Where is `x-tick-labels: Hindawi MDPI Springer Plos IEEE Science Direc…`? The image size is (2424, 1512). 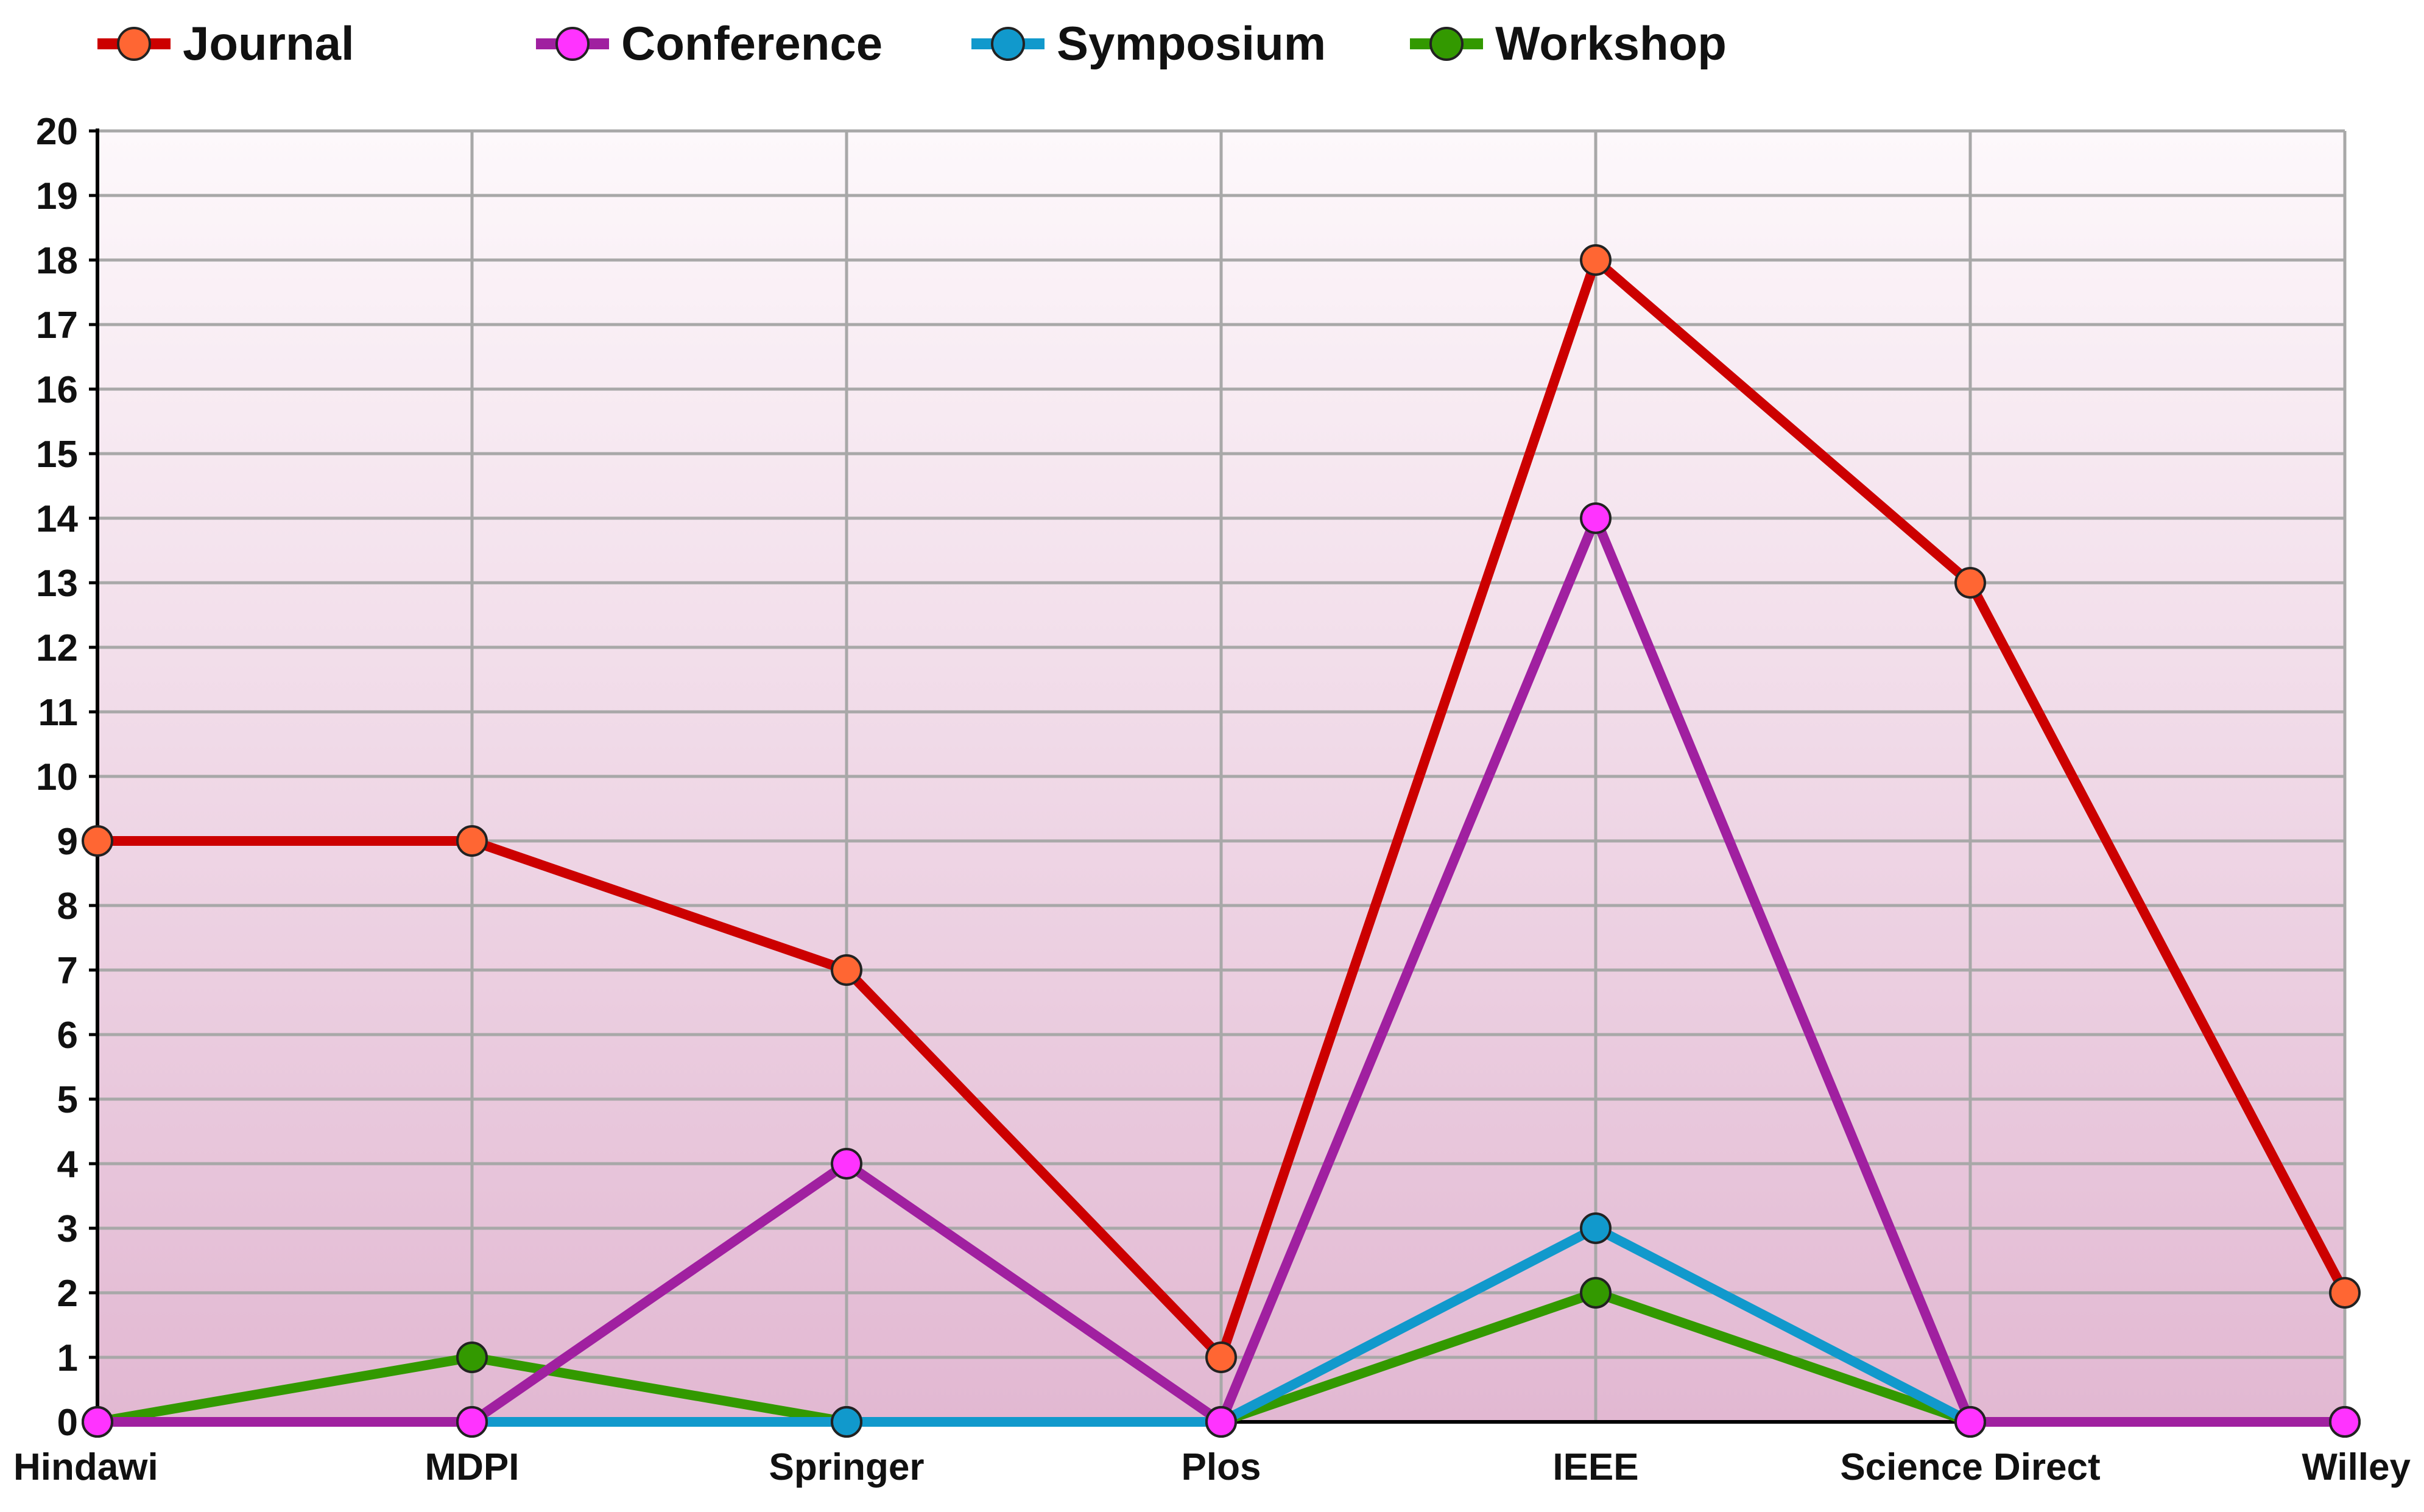 x-tick-labels: Hindawi MDPI Springer Plos IEEE Science Direc… is located at coordinates (1212, 1467).